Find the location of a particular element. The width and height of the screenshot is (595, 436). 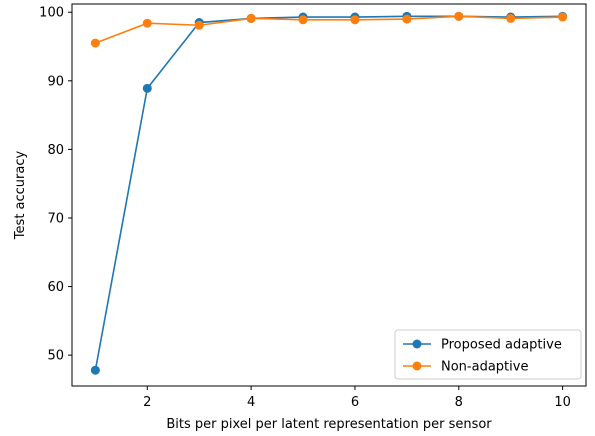

y-tick-label-3: 80 is located at coordinates (55, 150).